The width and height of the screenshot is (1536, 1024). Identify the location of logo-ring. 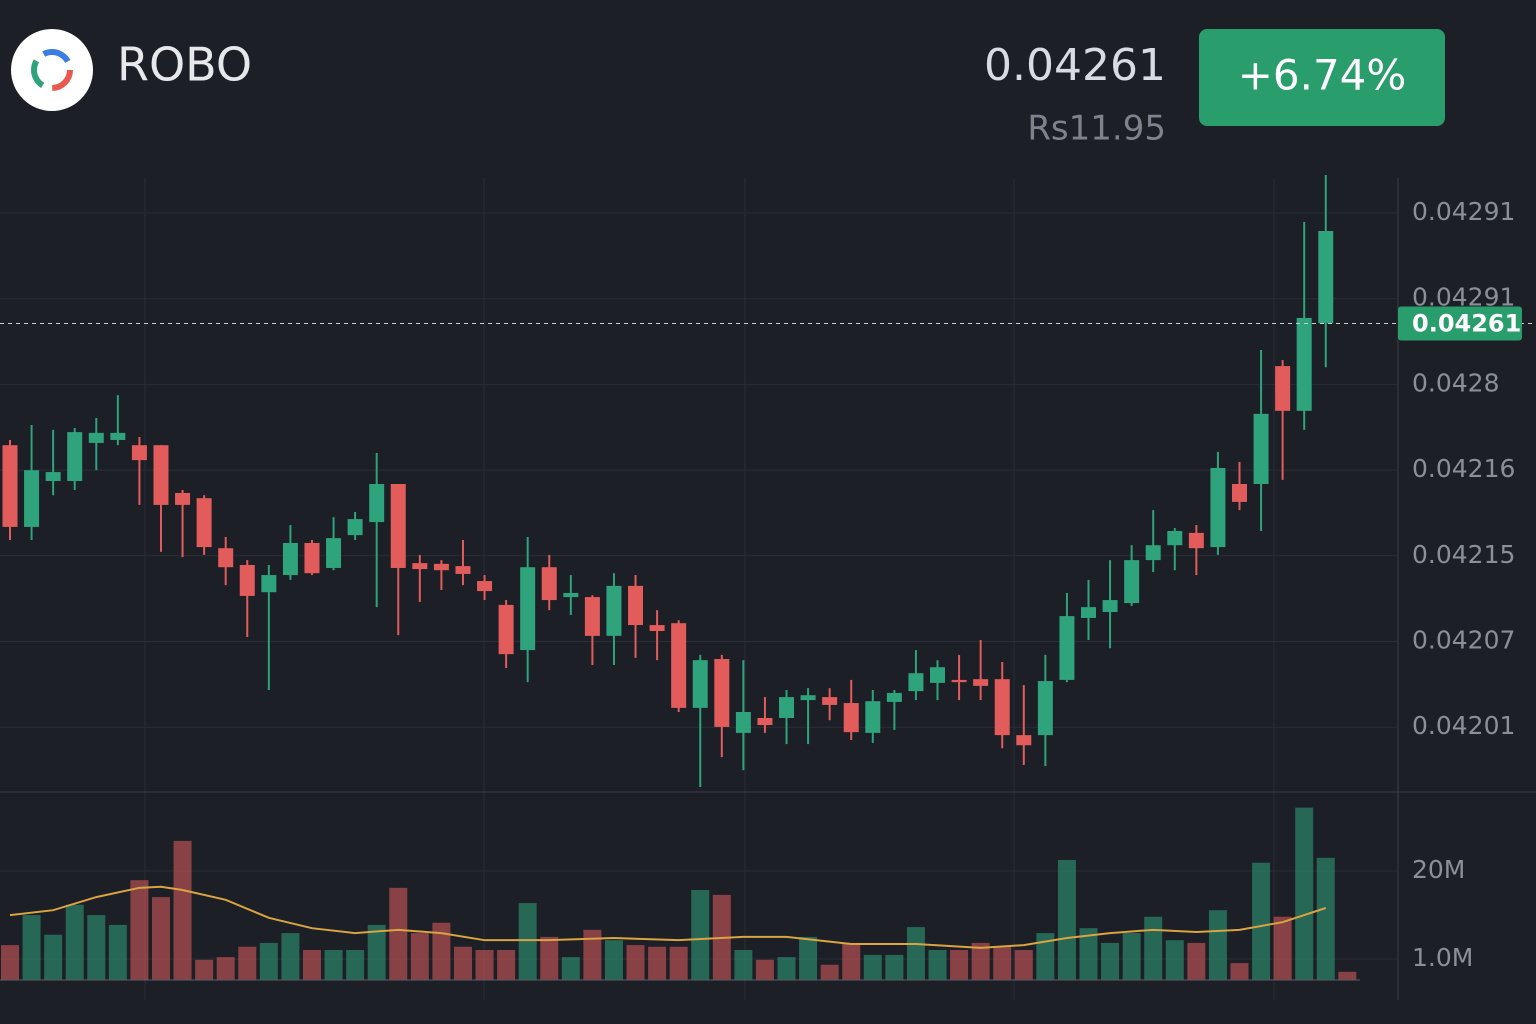
(52, 70).